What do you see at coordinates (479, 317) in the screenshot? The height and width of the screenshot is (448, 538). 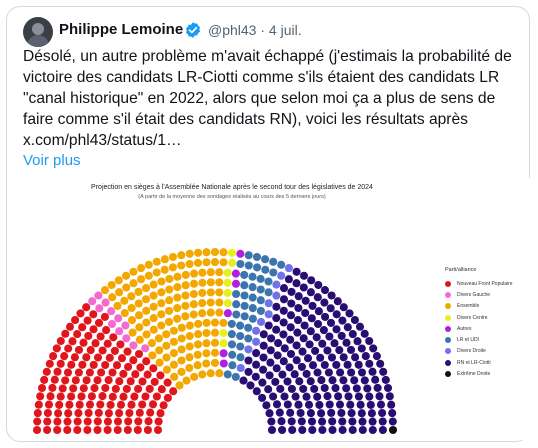 I see `legend-item: Divers Centre` at bounding box center [479, 317].